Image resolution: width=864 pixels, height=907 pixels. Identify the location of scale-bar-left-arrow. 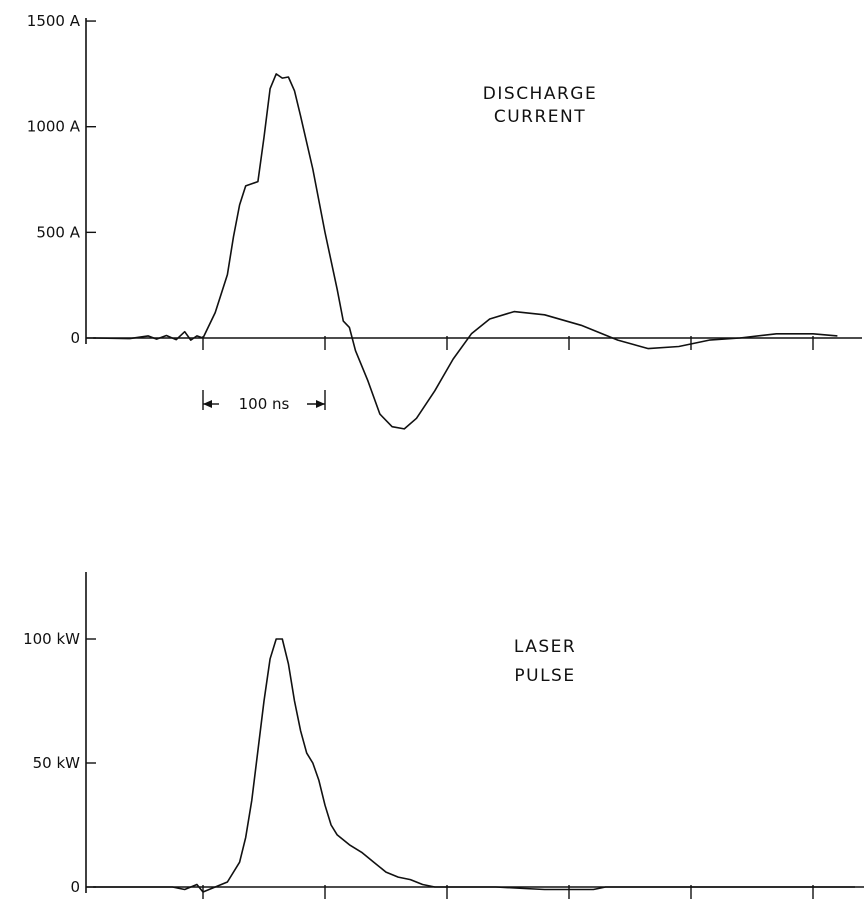
(207, 404).